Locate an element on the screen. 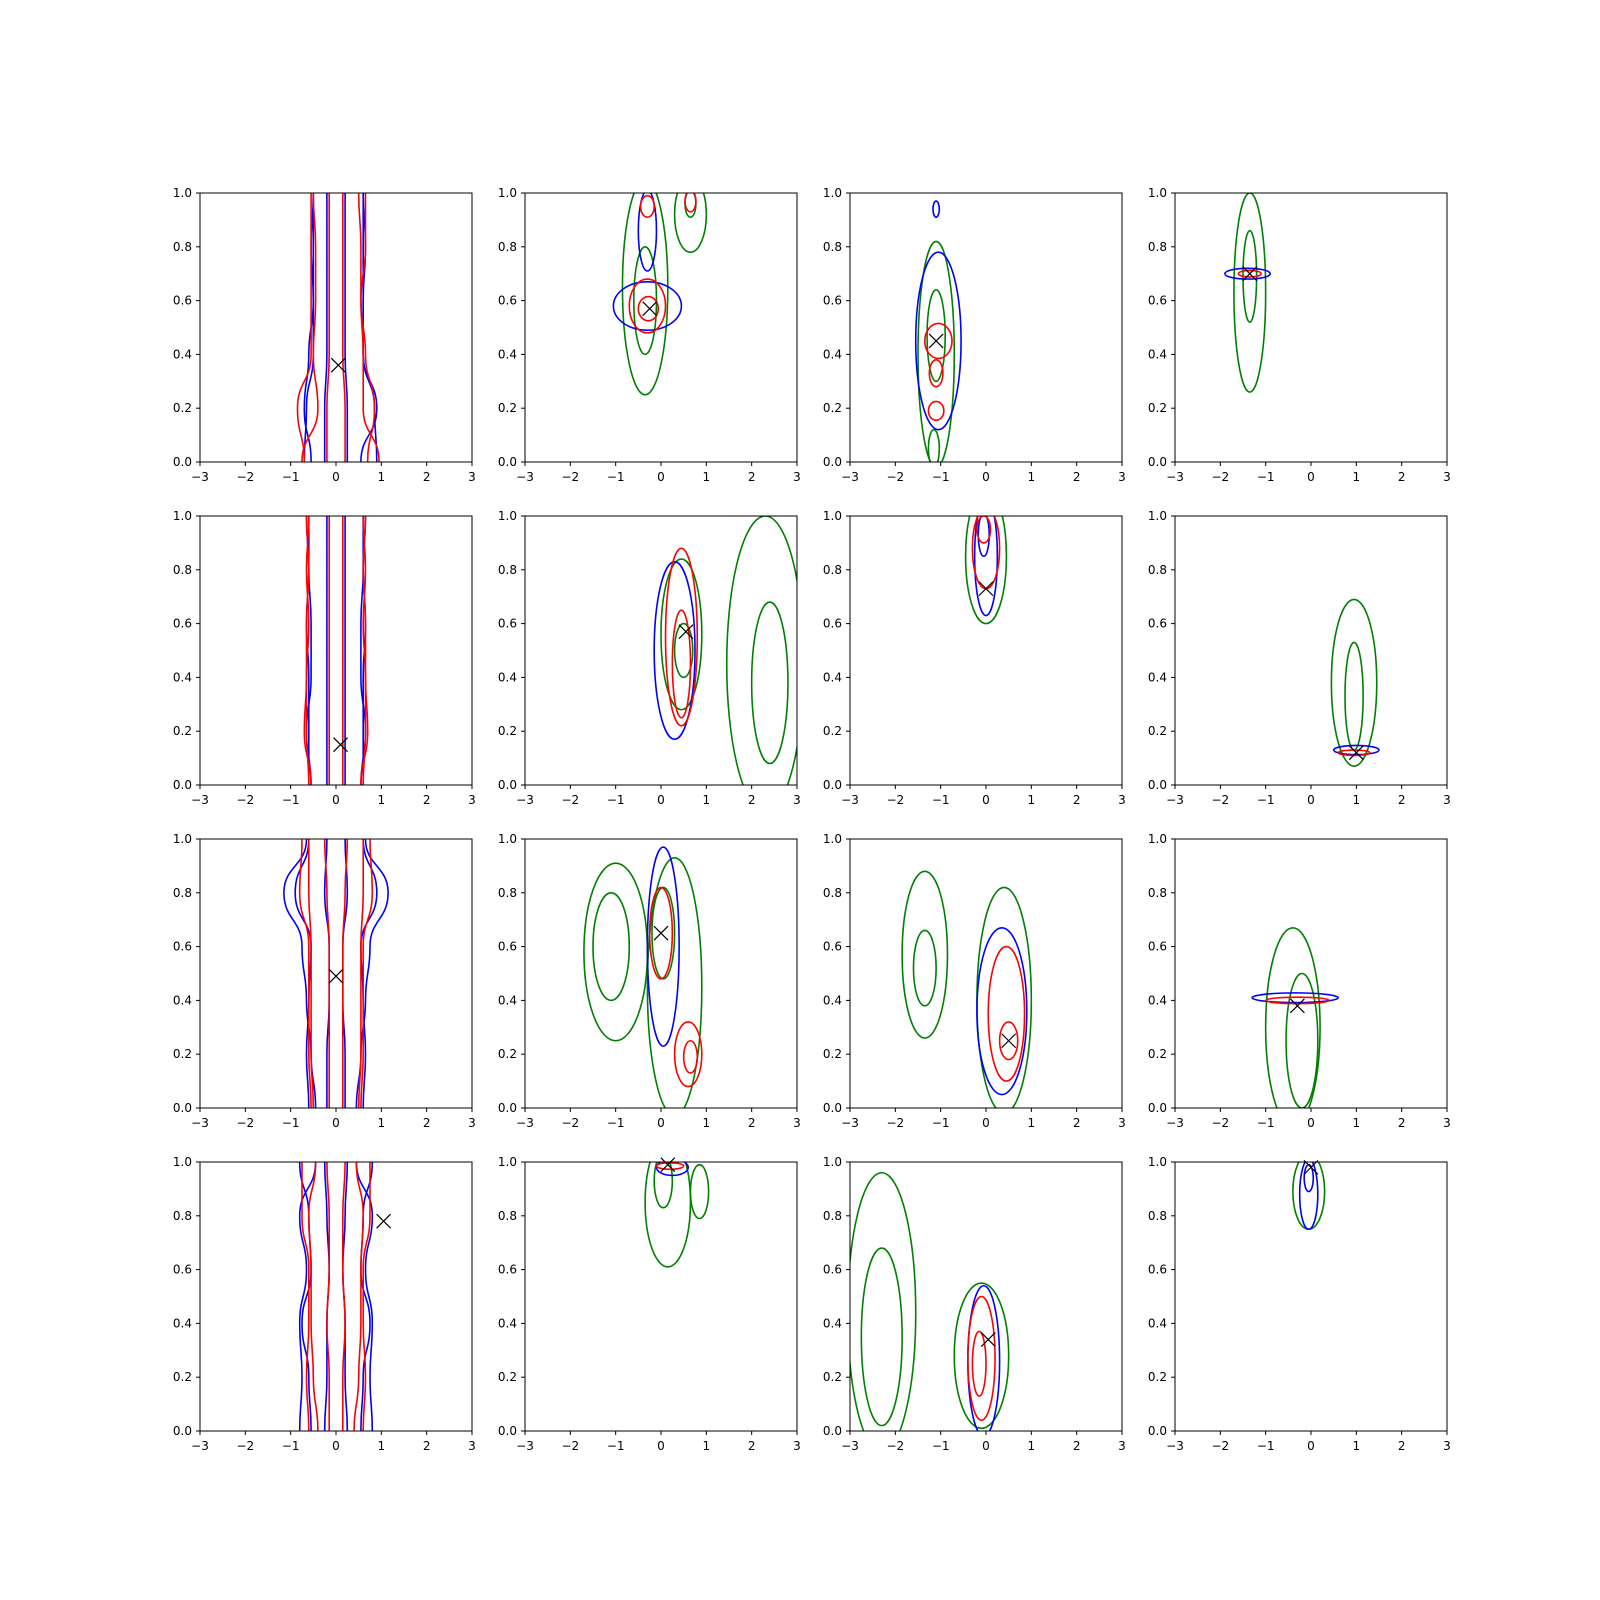 This screenshot has height=1600, width=1600. blue-contour-left is located at coordinates (305, 1296).